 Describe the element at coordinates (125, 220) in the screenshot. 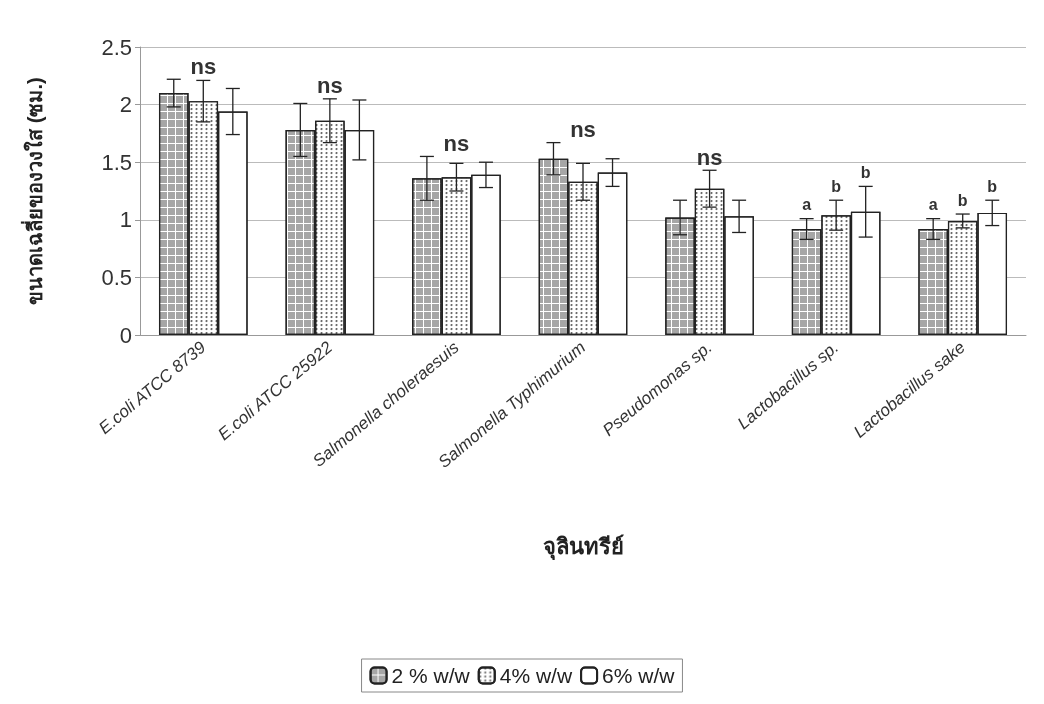

I see `y-tick-label: 1` at that location.